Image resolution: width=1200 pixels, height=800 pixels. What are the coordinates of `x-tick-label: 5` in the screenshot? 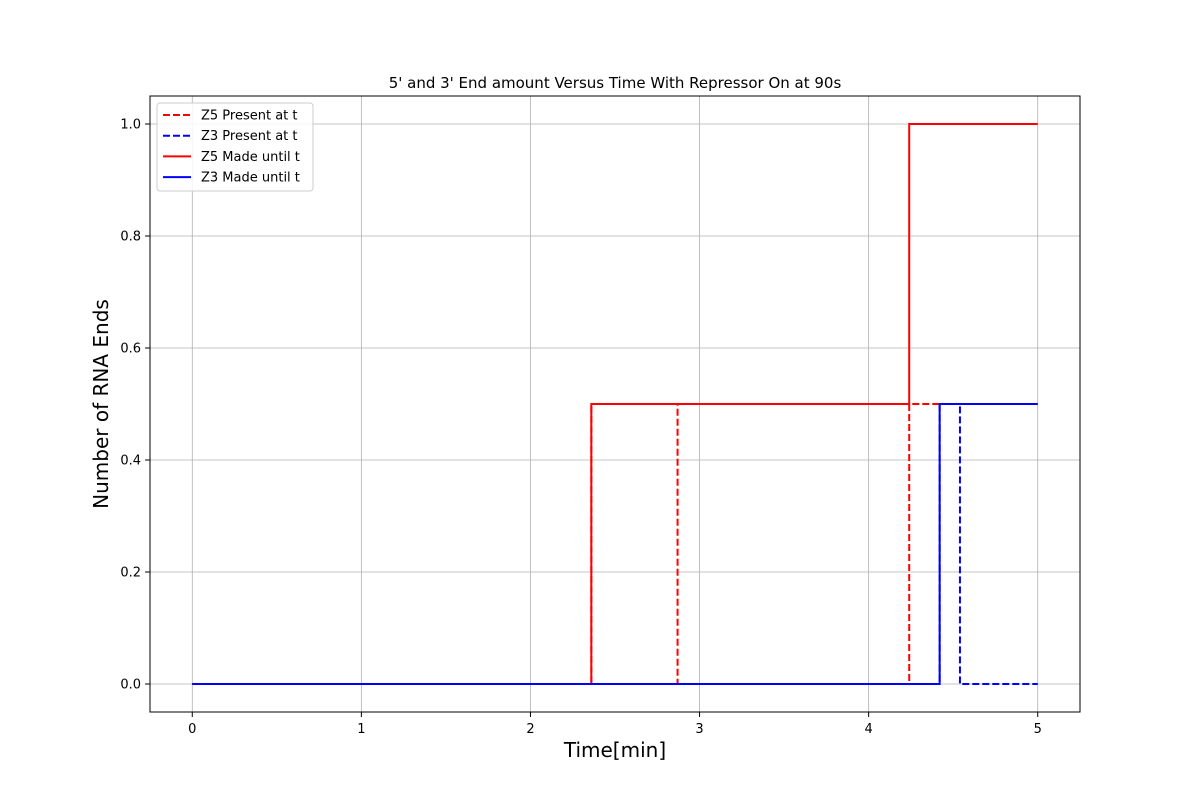 It's located at (1038, 729).